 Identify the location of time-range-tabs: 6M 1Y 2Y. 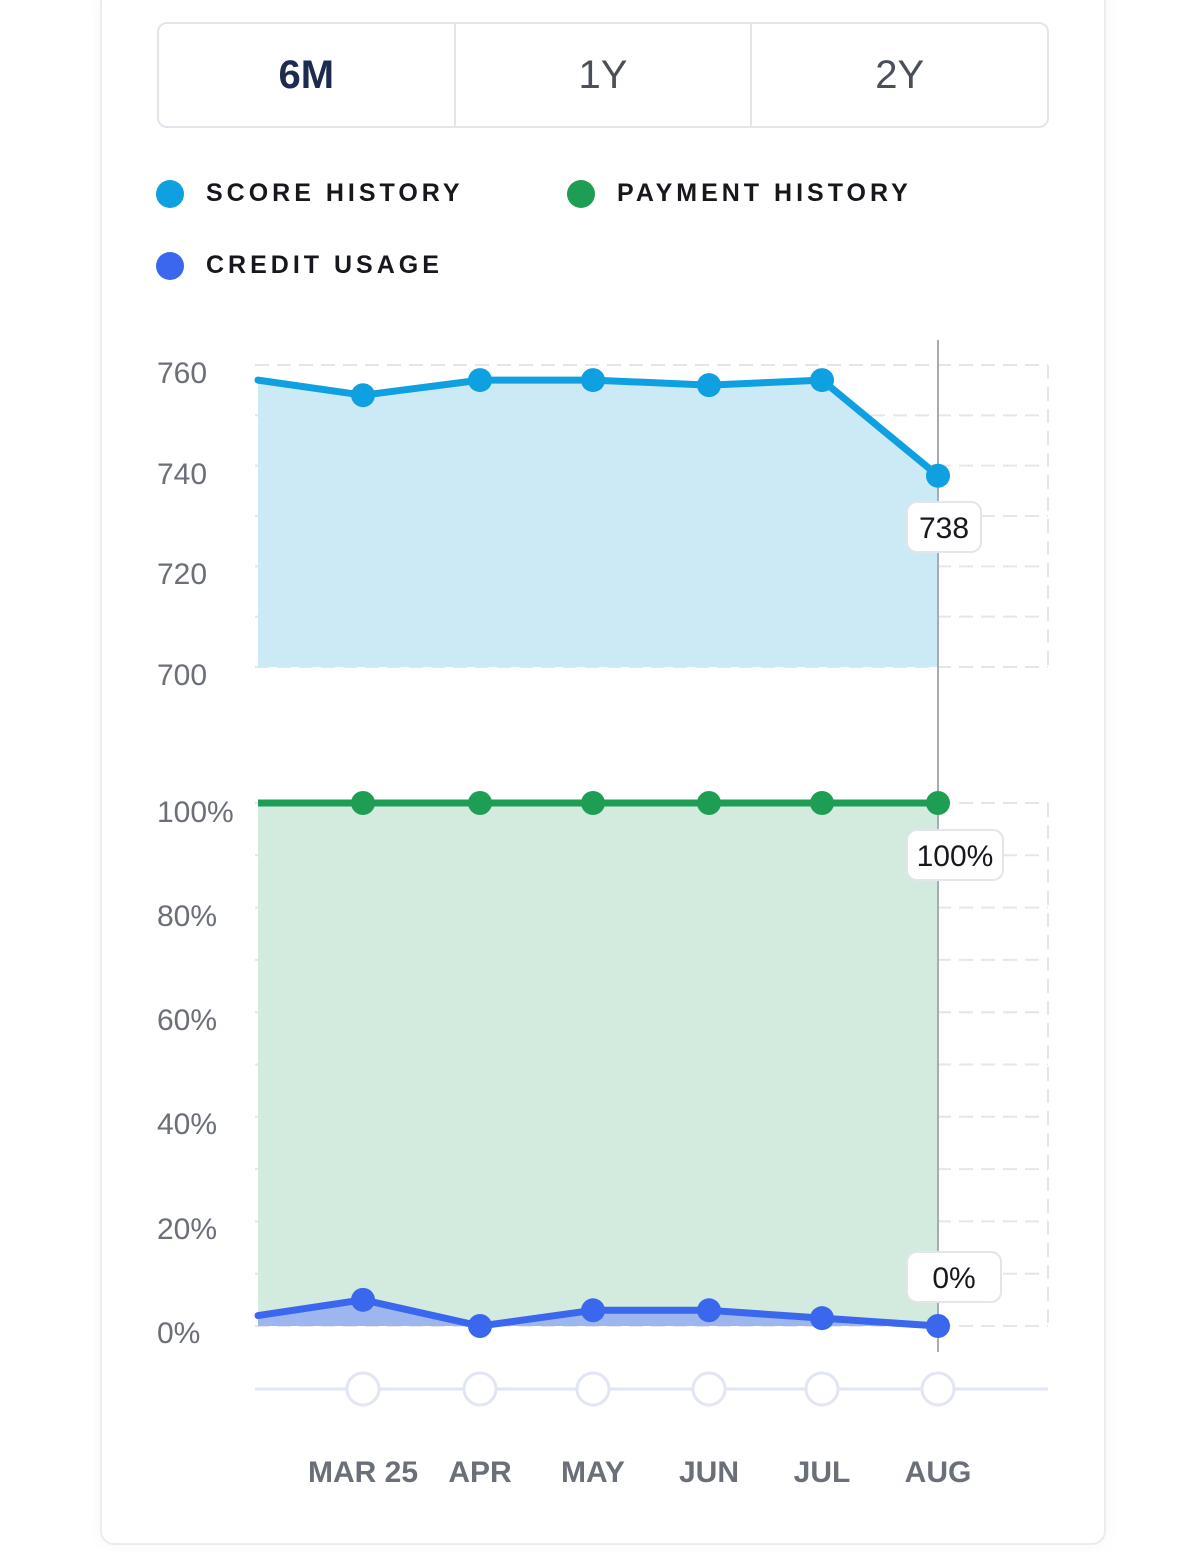
(603, 75).